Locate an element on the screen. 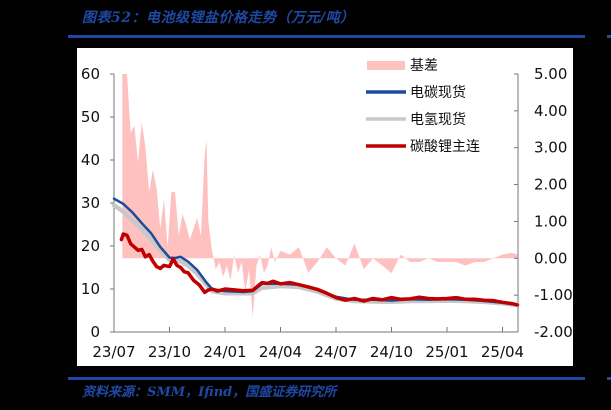 Image resolution: width=611 pixels, height=410 pixels. right-tick-label: 4.00 is located at coordinates (550, 111).